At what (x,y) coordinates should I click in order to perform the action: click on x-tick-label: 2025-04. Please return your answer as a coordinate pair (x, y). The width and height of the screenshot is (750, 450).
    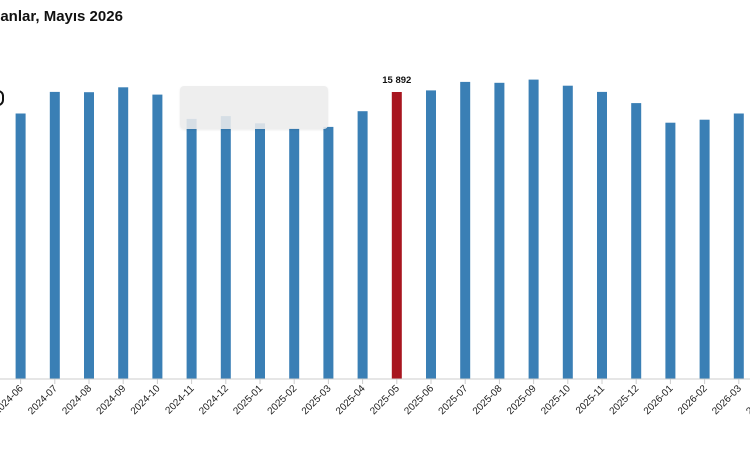
    Looking at the image, I should click on (351, 400).